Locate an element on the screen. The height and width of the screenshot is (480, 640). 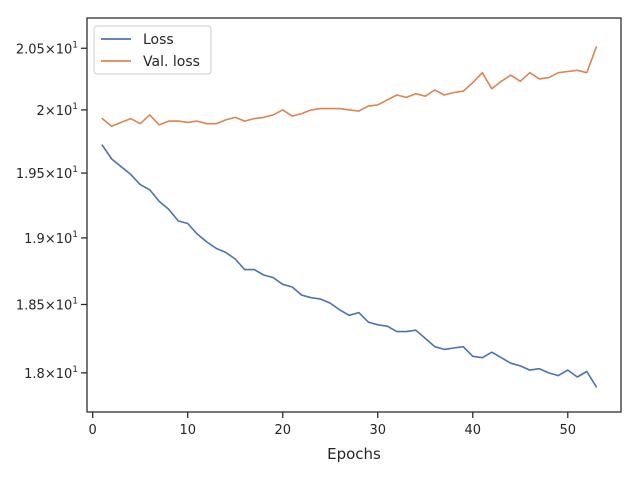
x-tick-label: 30 is located at coordinates (377, 430).